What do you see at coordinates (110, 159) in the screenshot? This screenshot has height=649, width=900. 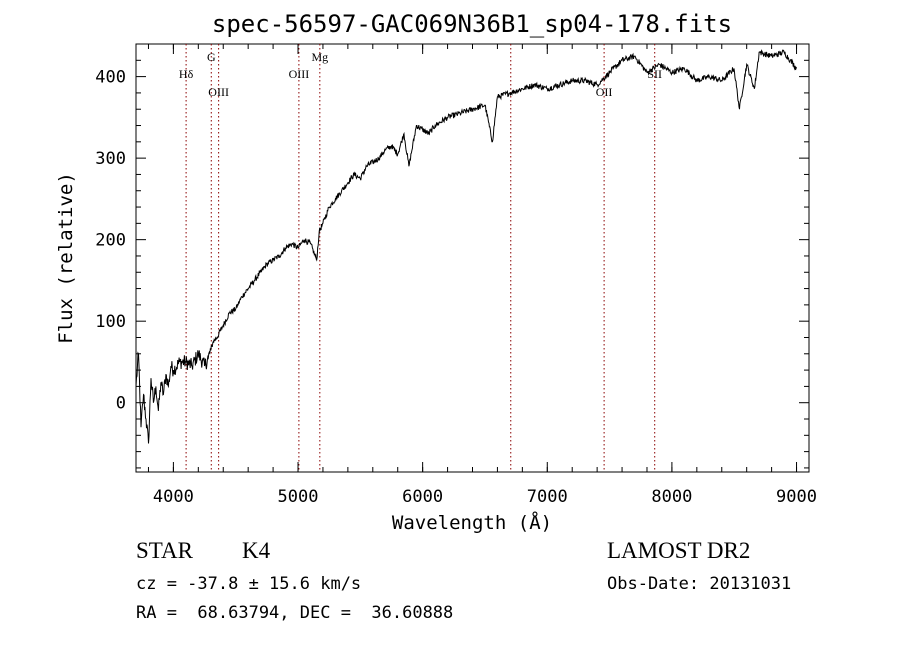 I see `y-tick-label: 300` at bounding box center [110, 159].